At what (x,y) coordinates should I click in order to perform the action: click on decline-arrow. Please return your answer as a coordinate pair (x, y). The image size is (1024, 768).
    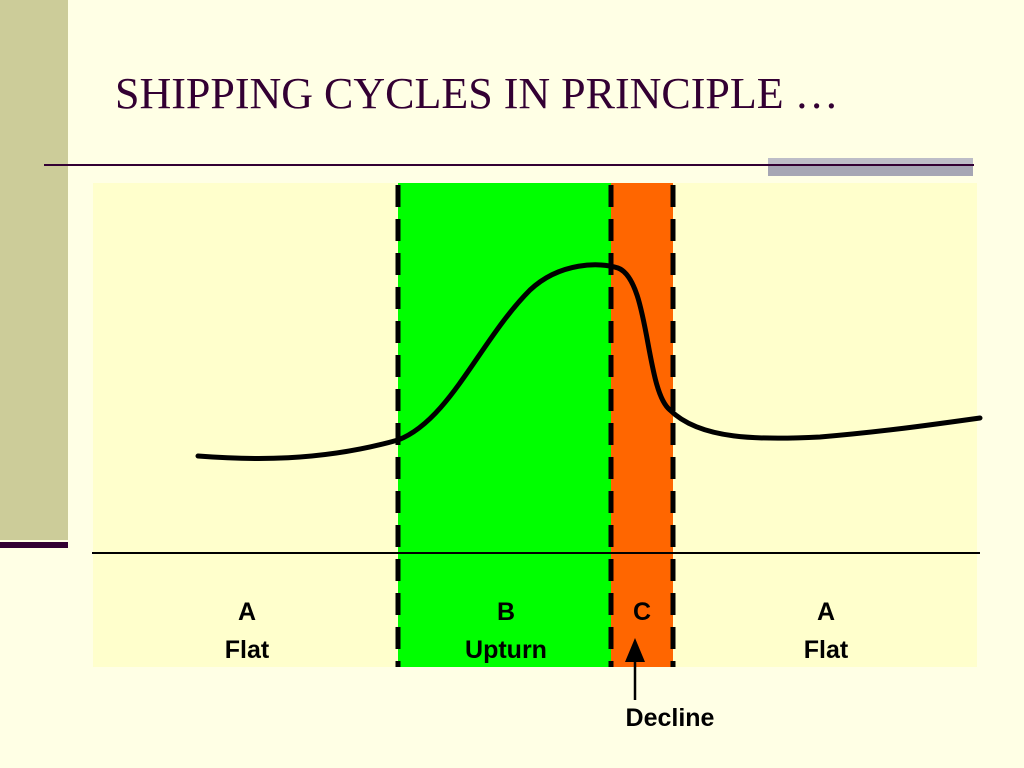
    Looking at the image, I should click on (635, 669).